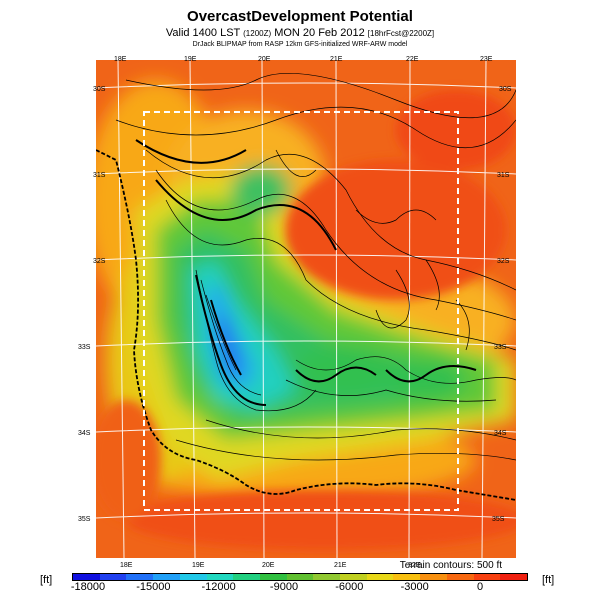 The width and height of the screenshot is (600, 600). What do you see at coordinates (99, 89) in the screenshot?
I see `lat-label-left: 30S` at bounding box center [99, 89].